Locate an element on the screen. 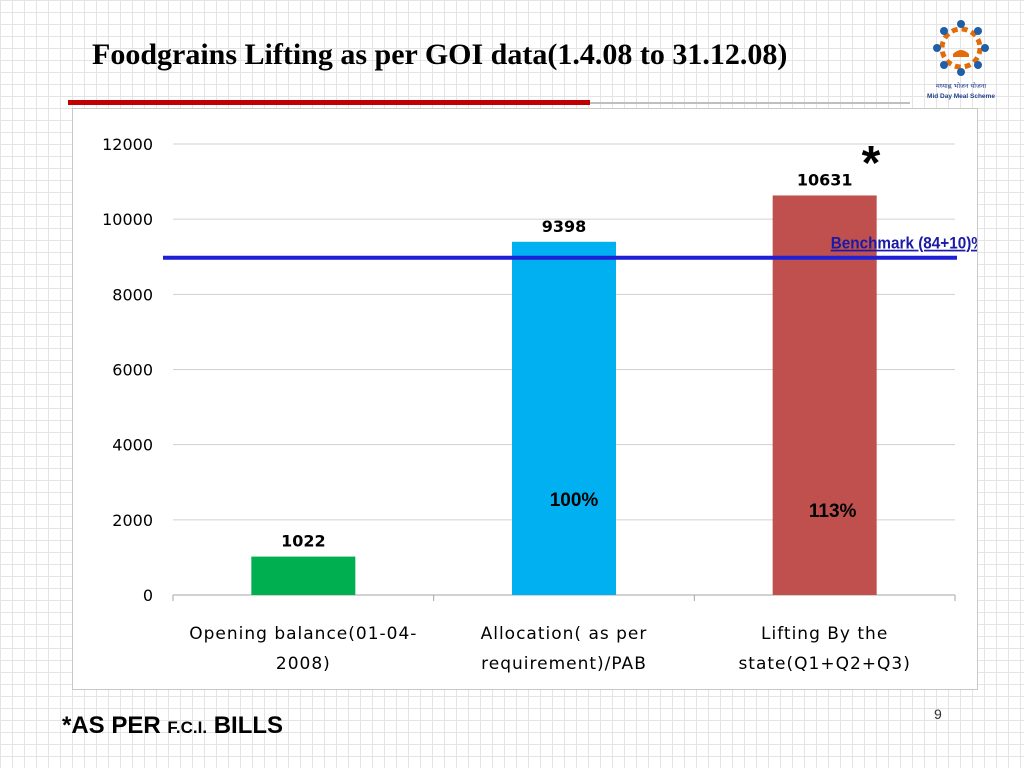 The image size is (1024, 768). logo-subcaption: Mid Day Meal Scheme is located at coordinates (961, 96).